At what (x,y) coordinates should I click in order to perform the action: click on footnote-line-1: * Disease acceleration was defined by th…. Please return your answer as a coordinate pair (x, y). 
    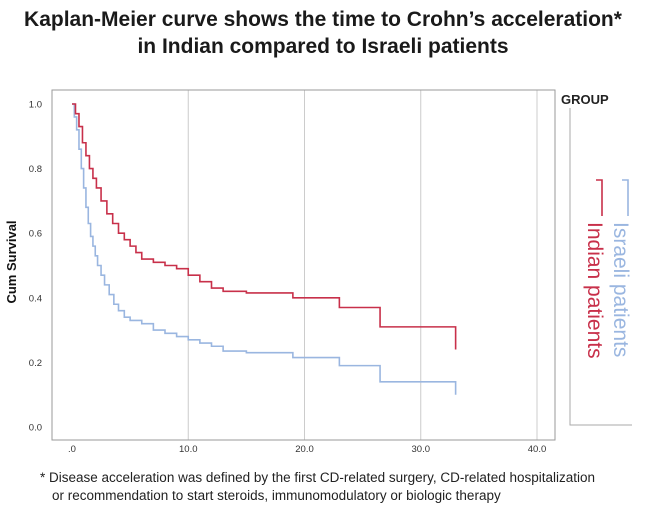
    Looking at the image, I should click on (318, 477).